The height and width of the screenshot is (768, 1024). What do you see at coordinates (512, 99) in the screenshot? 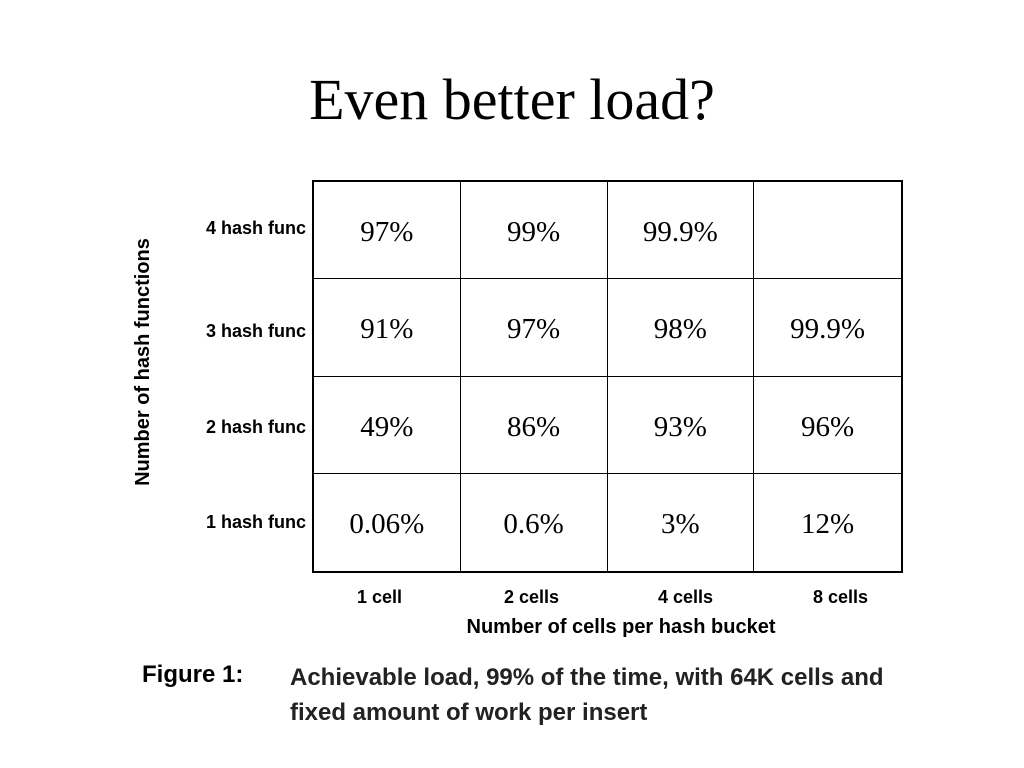
I see `slide-title: Even better load?` at bounding box center [512, 99].